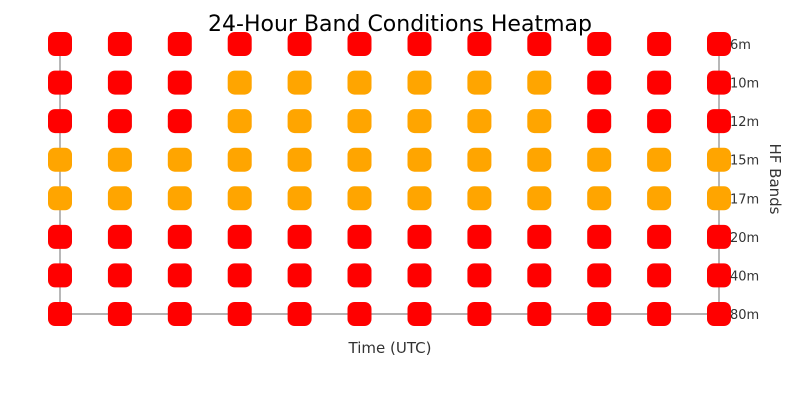 The width and height of the screenshot is (800, 400). What do you see at coordinates (775, 178) in the screenshot?
I see `y-axis-title: HF Bands` at bounding box center [775, 178].